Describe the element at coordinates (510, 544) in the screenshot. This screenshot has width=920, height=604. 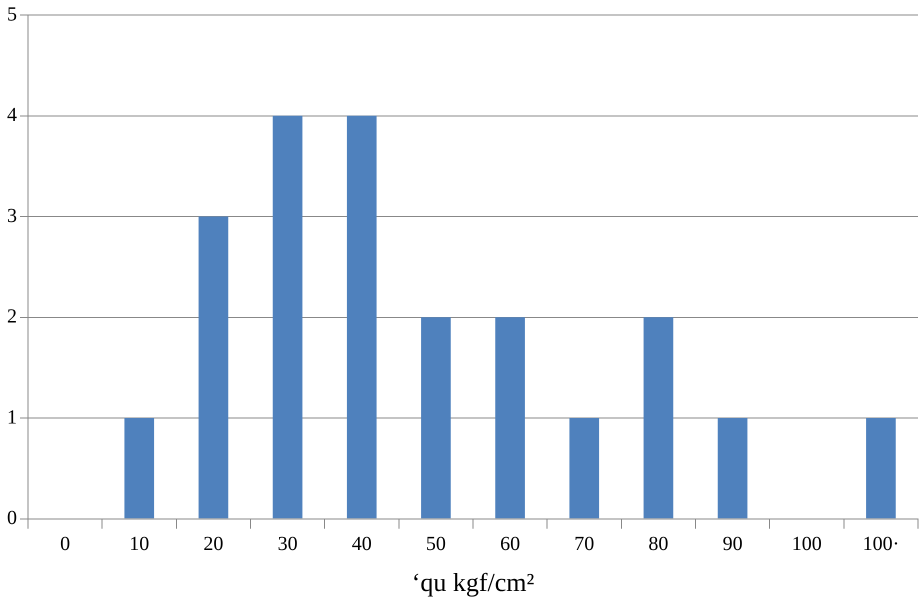
I see `x-tick-label: 60` at that location.